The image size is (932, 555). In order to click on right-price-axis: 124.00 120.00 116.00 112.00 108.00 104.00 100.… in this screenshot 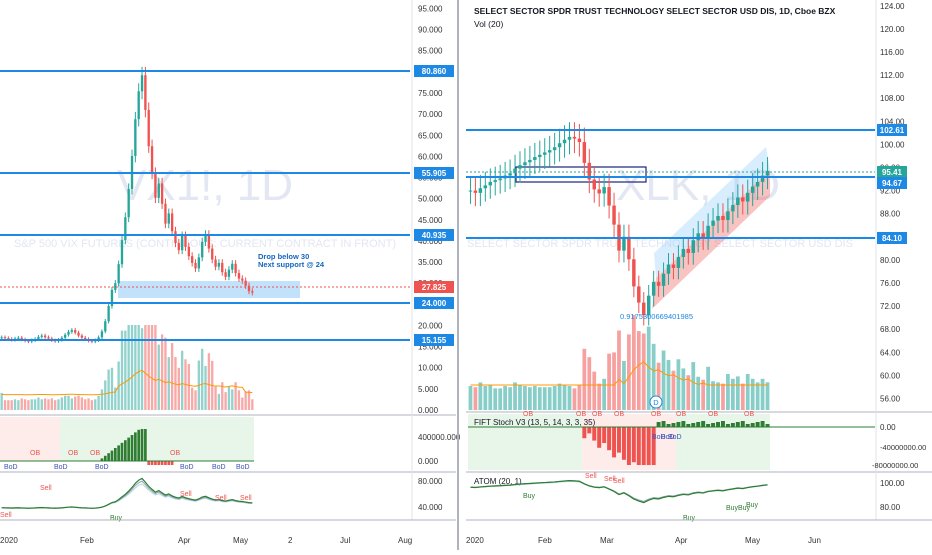, I will do `click(892, 203)`.